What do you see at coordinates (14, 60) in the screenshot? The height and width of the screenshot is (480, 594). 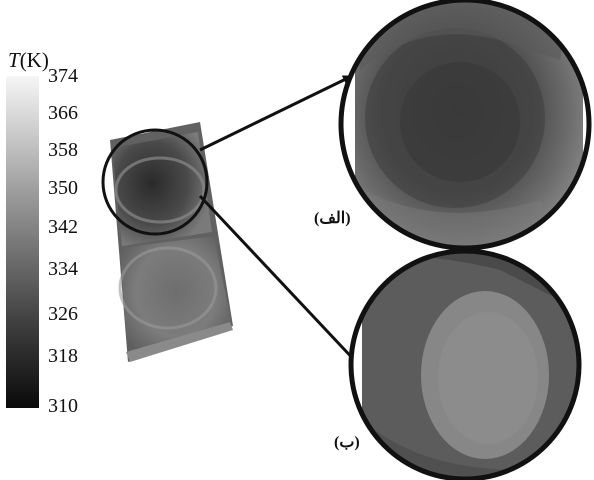 I see `colorbar-title-symbol: T` at bounding box center [14, 60].